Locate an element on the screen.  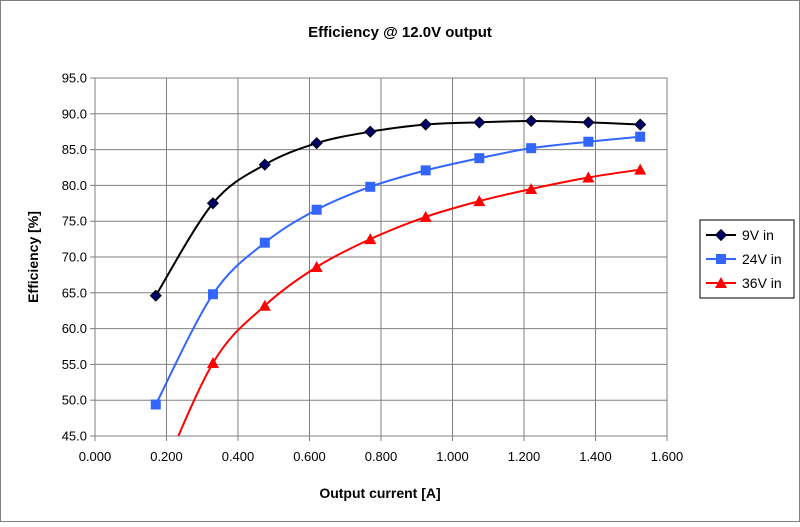
x-tick-label: 0.800 is located at coordinates (381, 456).